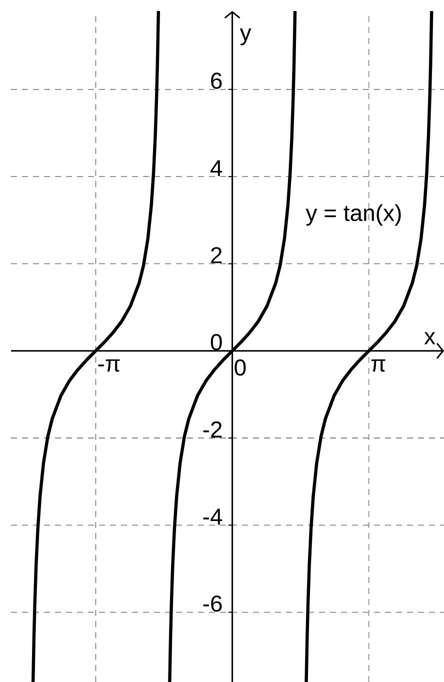  What do you see at coordinates (212, 603) in the screenshot?
I see `y-tick-label: -6` at bounding box center [212, 603].